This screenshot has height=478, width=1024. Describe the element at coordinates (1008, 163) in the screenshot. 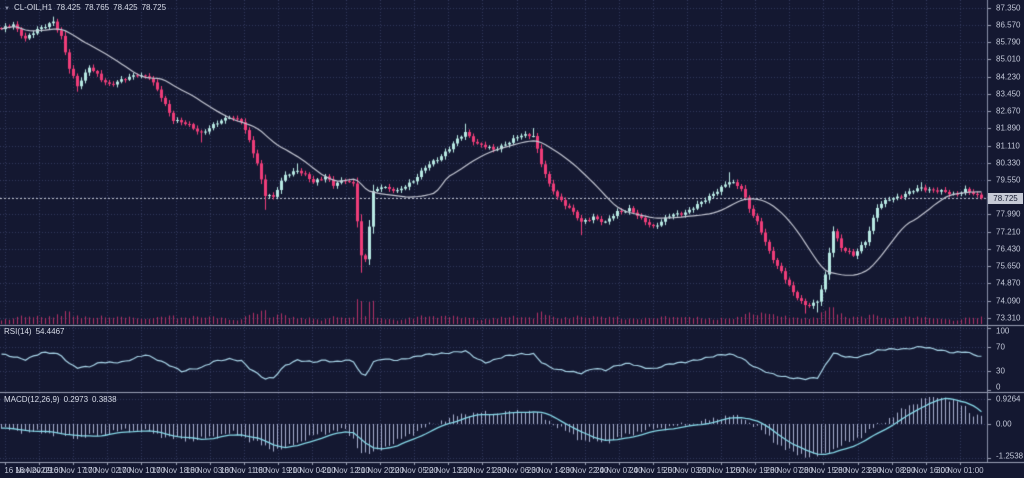

I see `price-axis-label: 80.330` at that location.